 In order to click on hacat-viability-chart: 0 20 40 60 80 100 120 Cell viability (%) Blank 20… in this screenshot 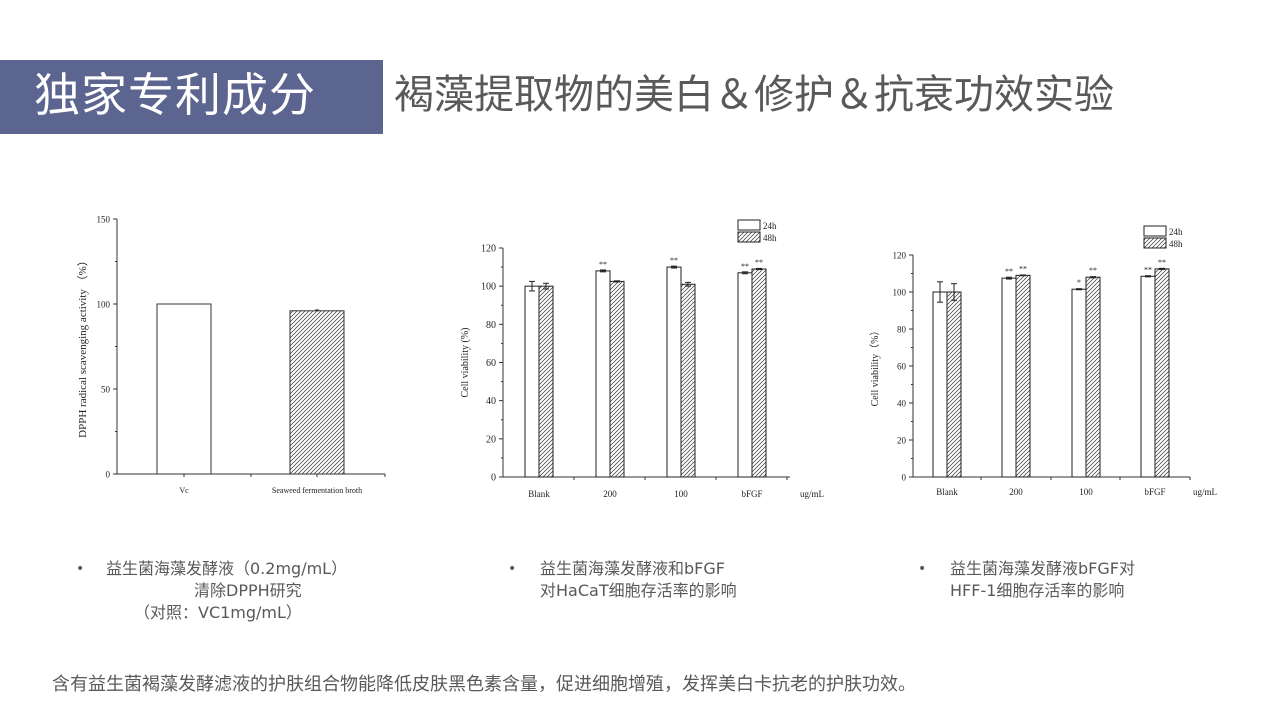, I will do `click(642, 359)`.